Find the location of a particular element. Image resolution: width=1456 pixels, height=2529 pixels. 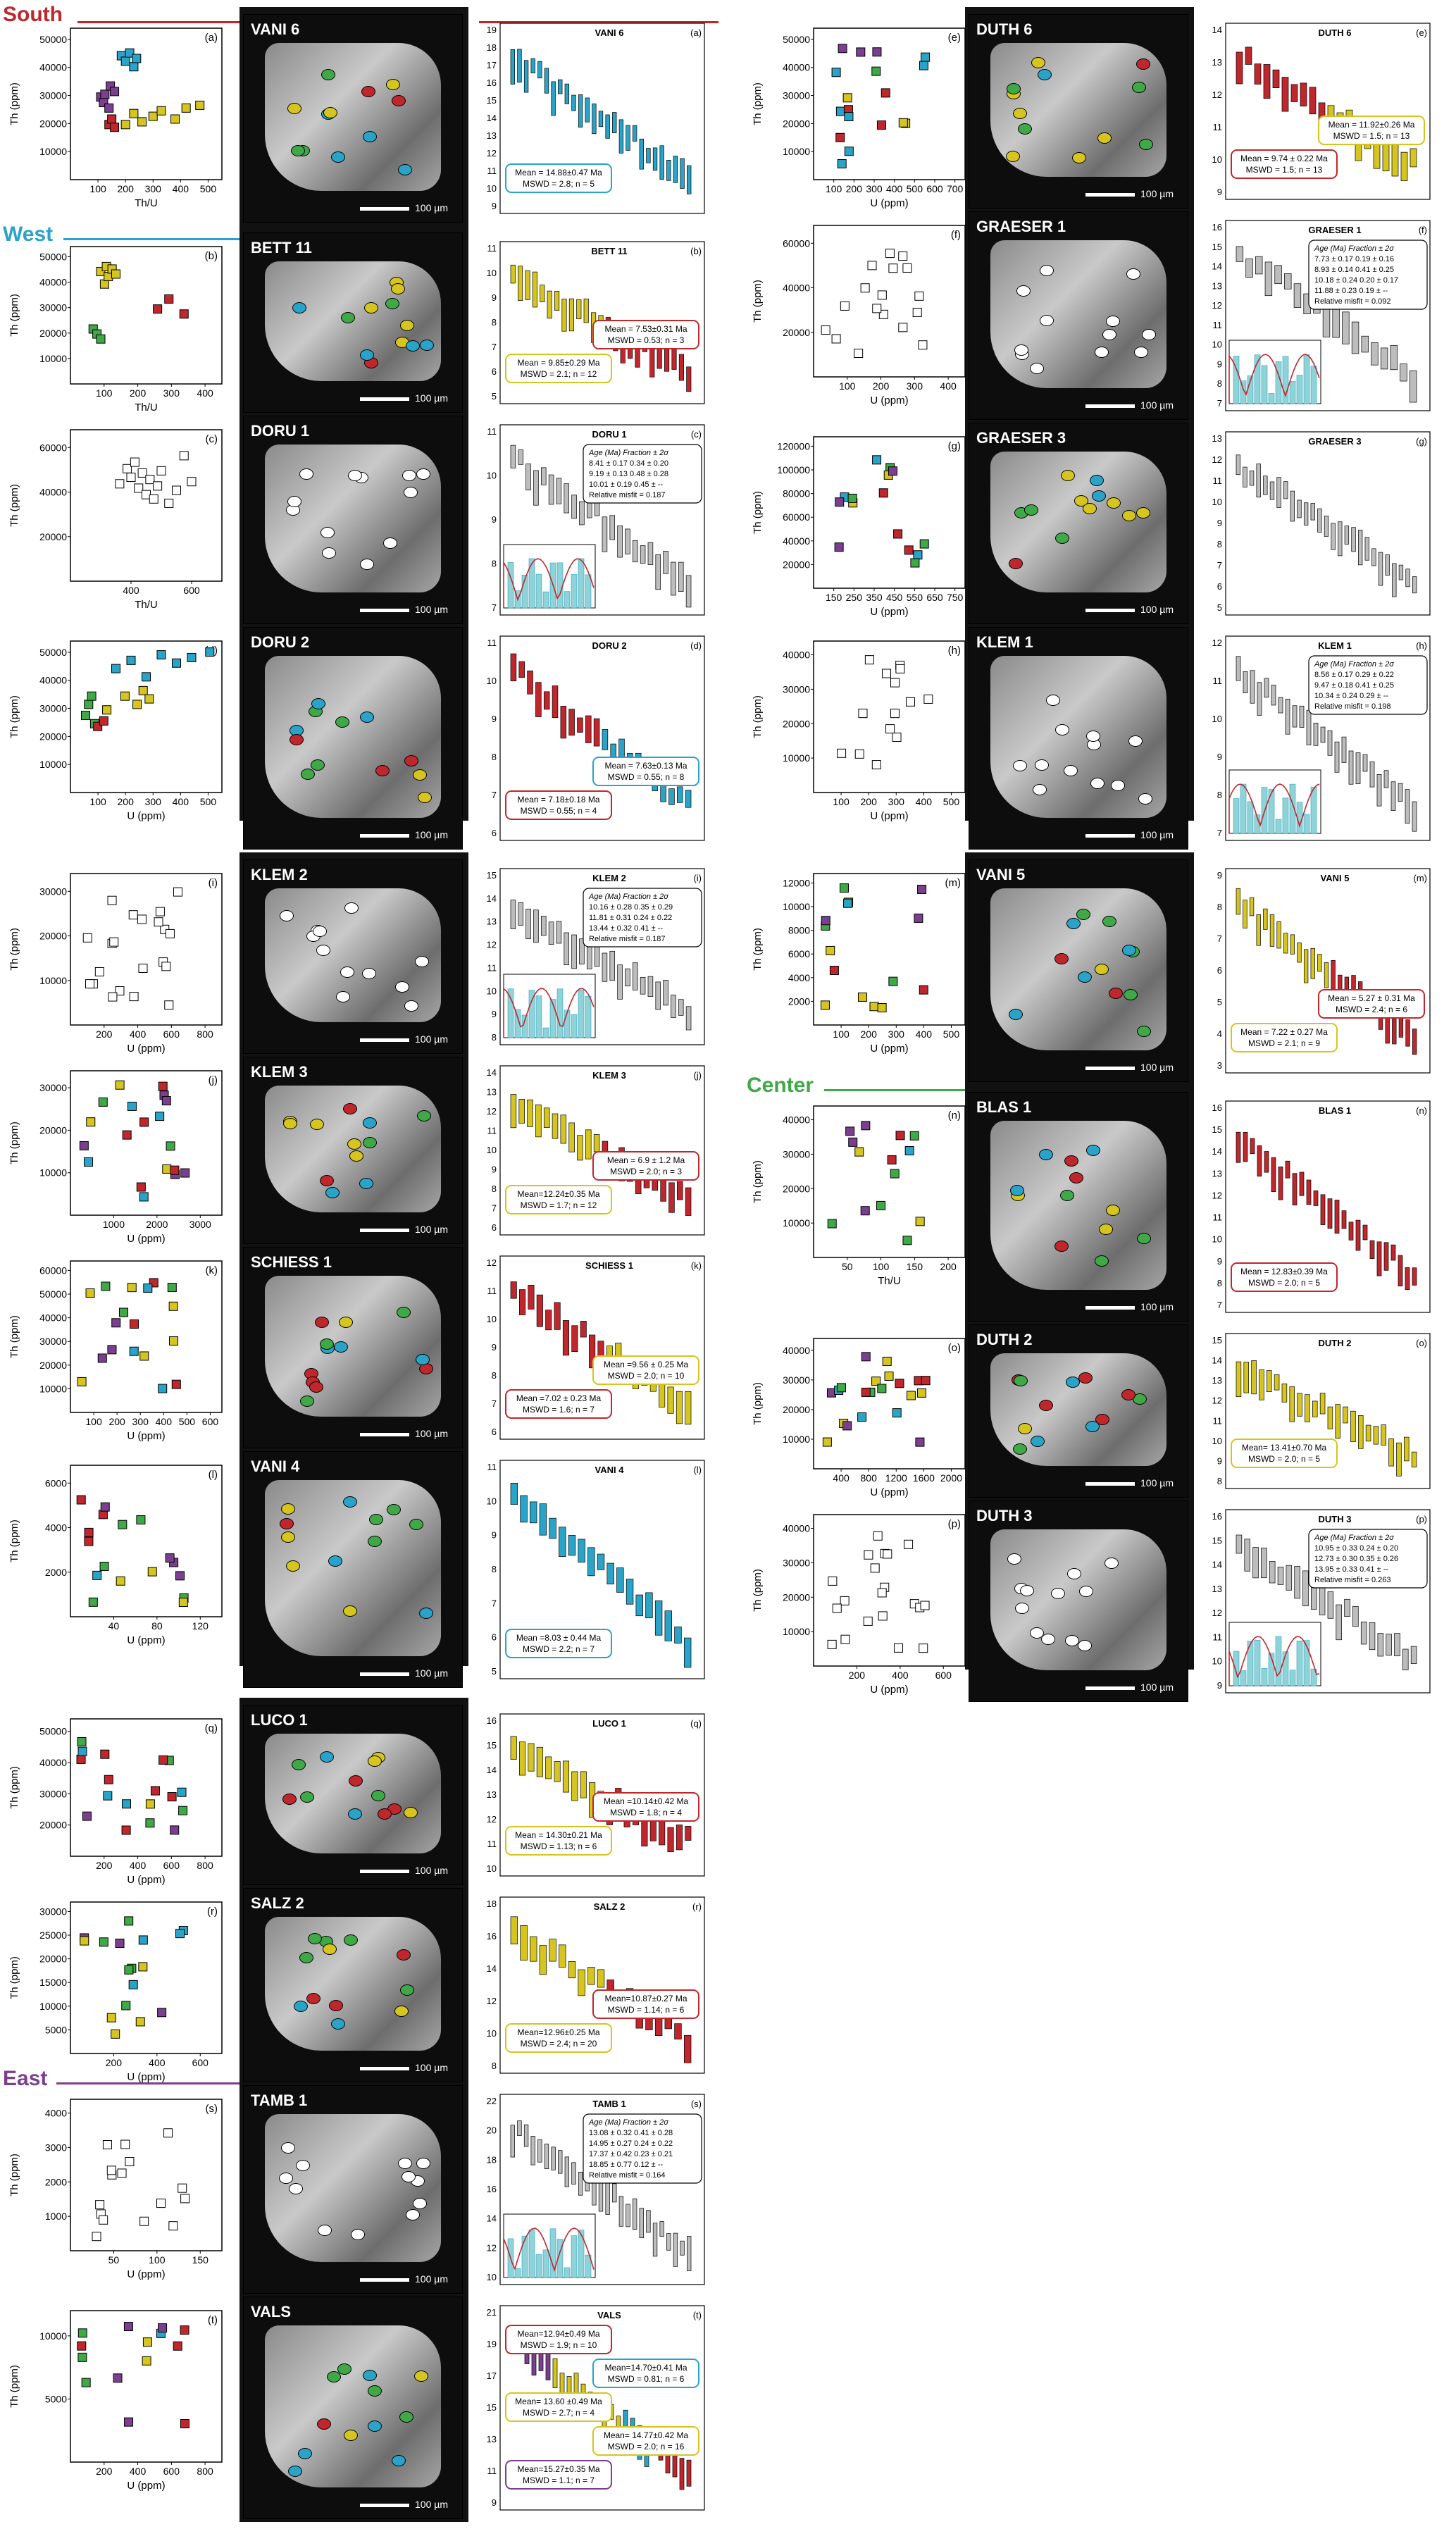

y-tick-label: 60000 is located at coordinates (796, 243).